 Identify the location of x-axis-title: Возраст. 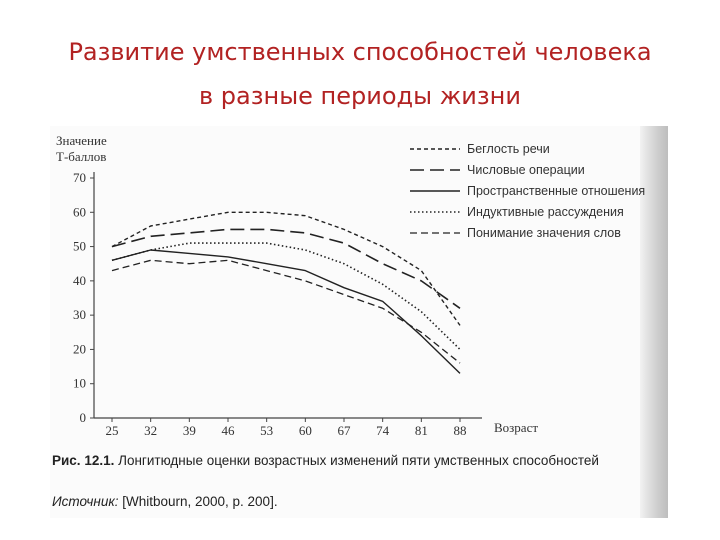
(516, 427).